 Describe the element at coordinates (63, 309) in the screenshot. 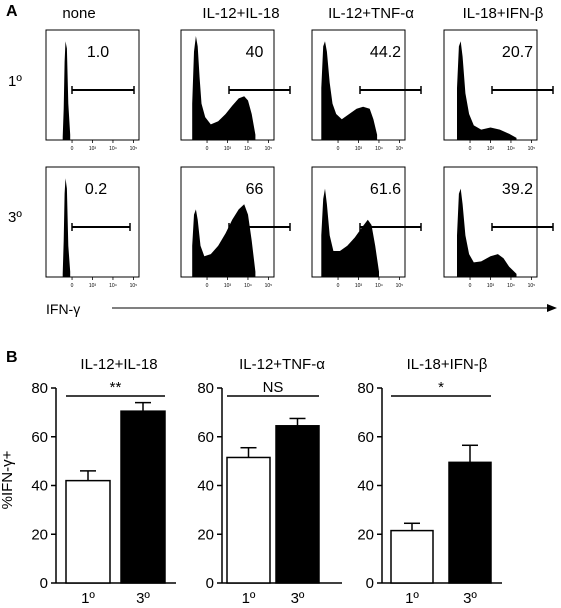

I see `x-axis-label: IFN-γ` at that location.